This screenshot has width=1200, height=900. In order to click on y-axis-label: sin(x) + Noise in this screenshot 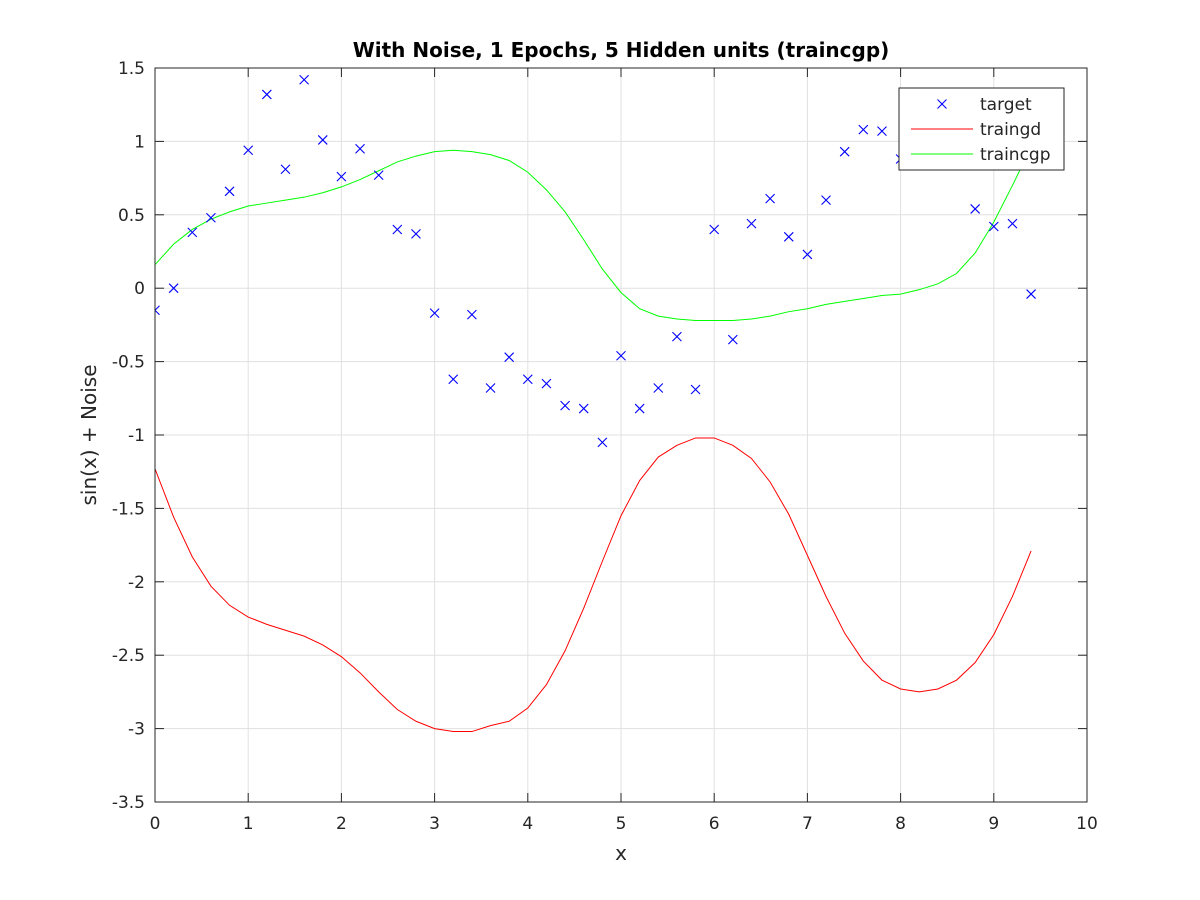, I will do `click(89, 434)`.